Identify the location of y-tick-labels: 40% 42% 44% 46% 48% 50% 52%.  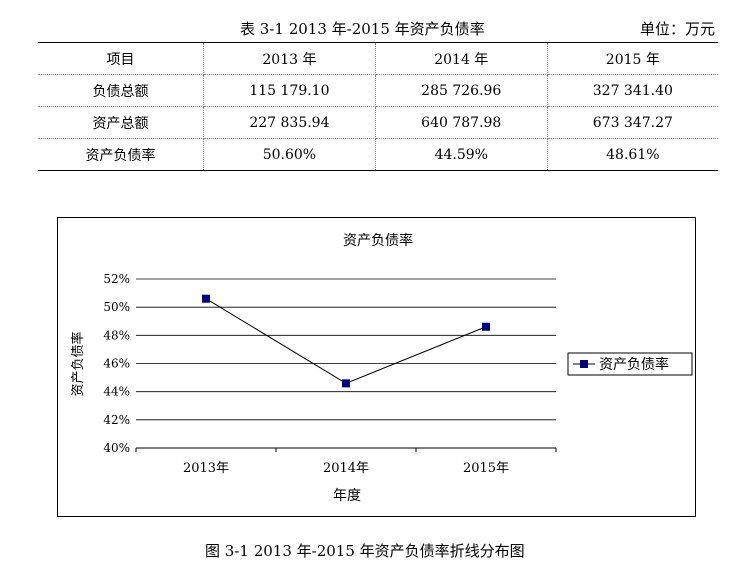
(116, 363).